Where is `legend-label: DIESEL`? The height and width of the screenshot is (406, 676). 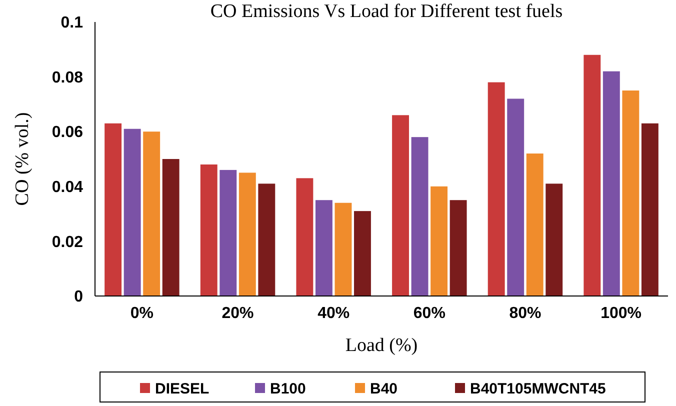
legend-label: DIESEL is located at coordinates (182, 389).